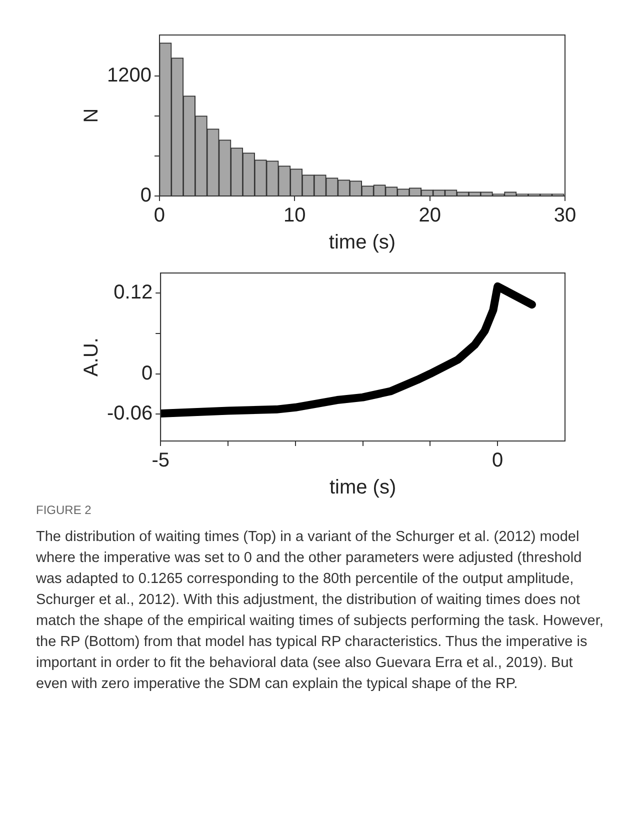 The image size is (641, 827). I want to click on x-tick-label: 20, so click(429, 215).